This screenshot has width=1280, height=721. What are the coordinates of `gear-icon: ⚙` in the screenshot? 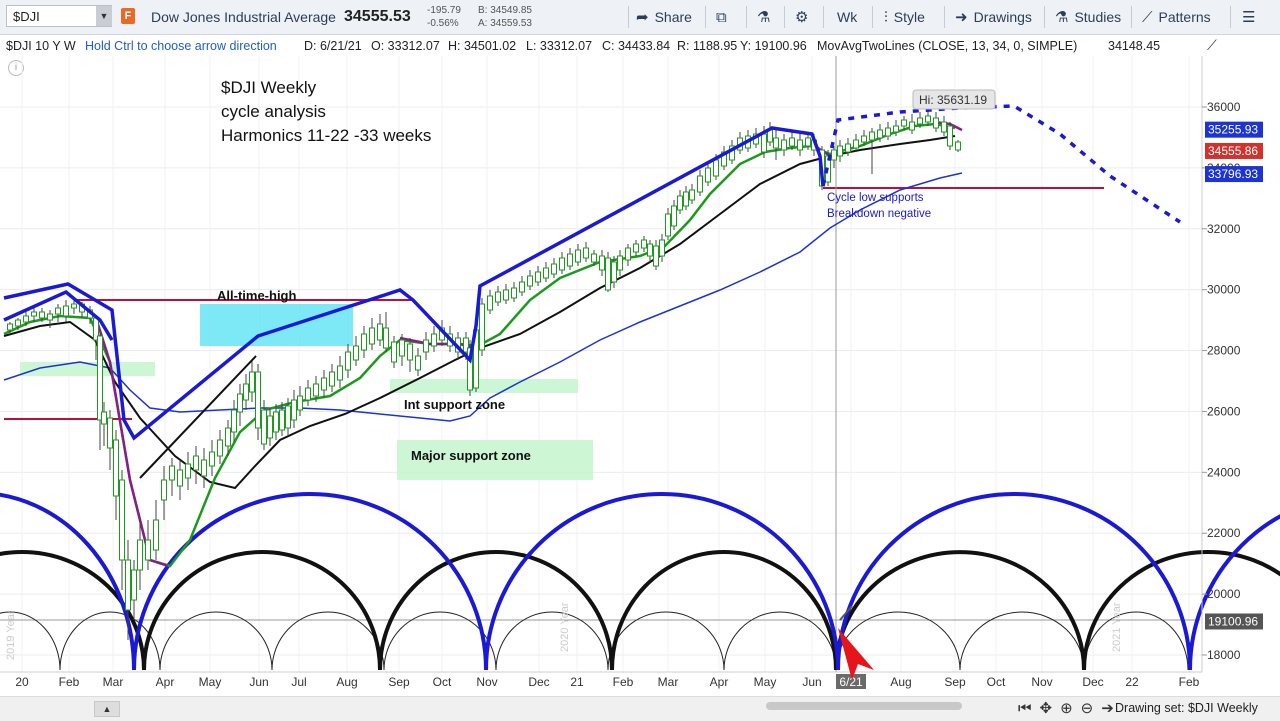 It's located at (802, 17).